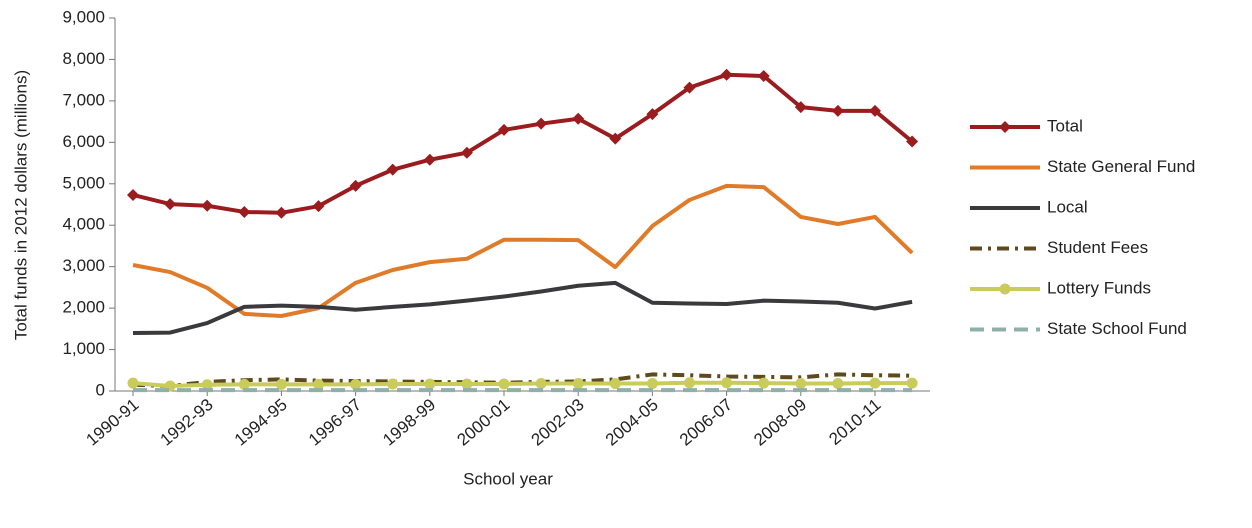 Image resolution: width=1252 pixels, height=528 pixels. What do you see at coordinates (409, 422) in the screenshot?
I see `x-tick-label: 1998-99` at bounding box center [409, 422].